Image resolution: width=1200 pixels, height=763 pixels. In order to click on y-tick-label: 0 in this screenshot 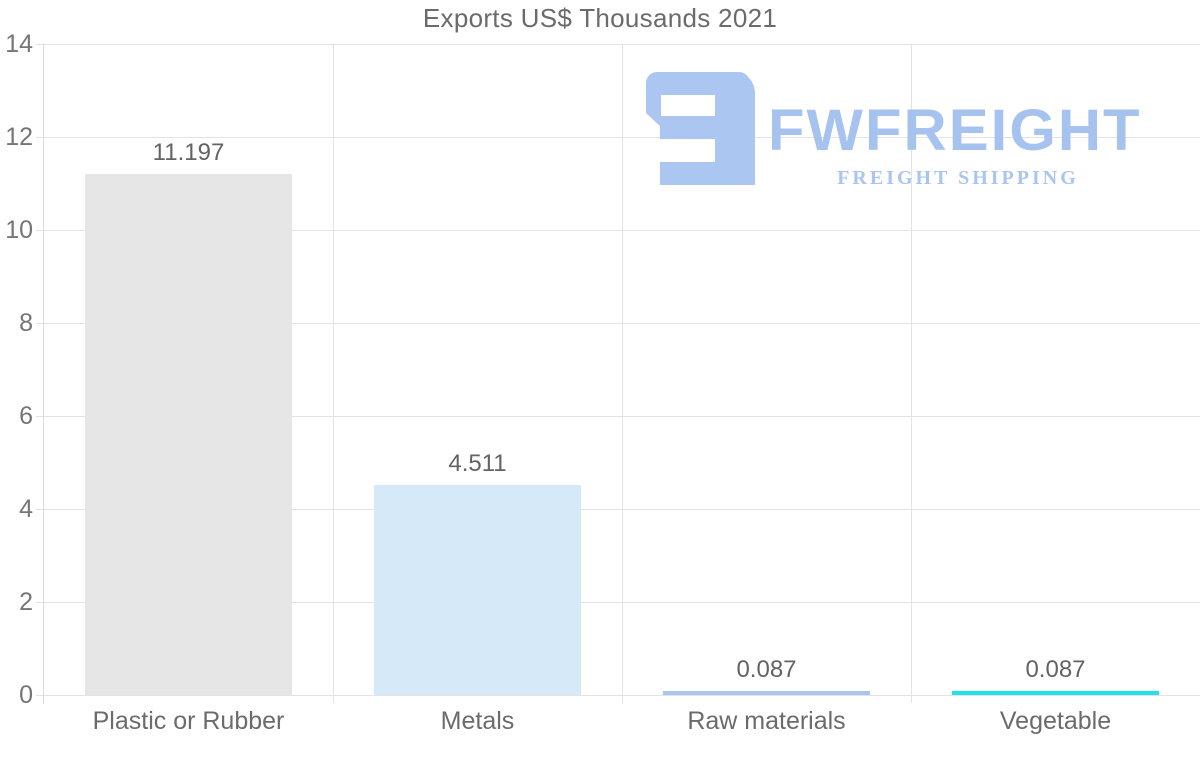, I will do `click(26, 695)`.